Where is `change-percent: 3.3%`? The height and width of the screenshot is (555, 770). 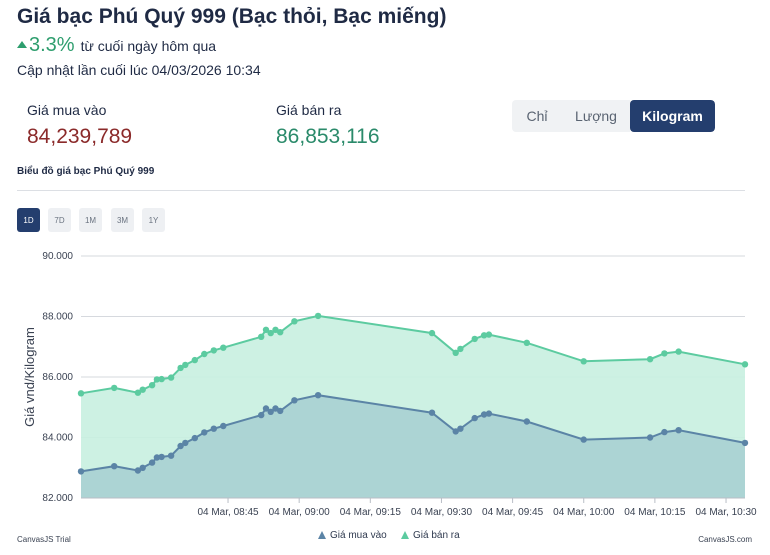
change-percent: 3.3% is located at coordinates (52, 45).